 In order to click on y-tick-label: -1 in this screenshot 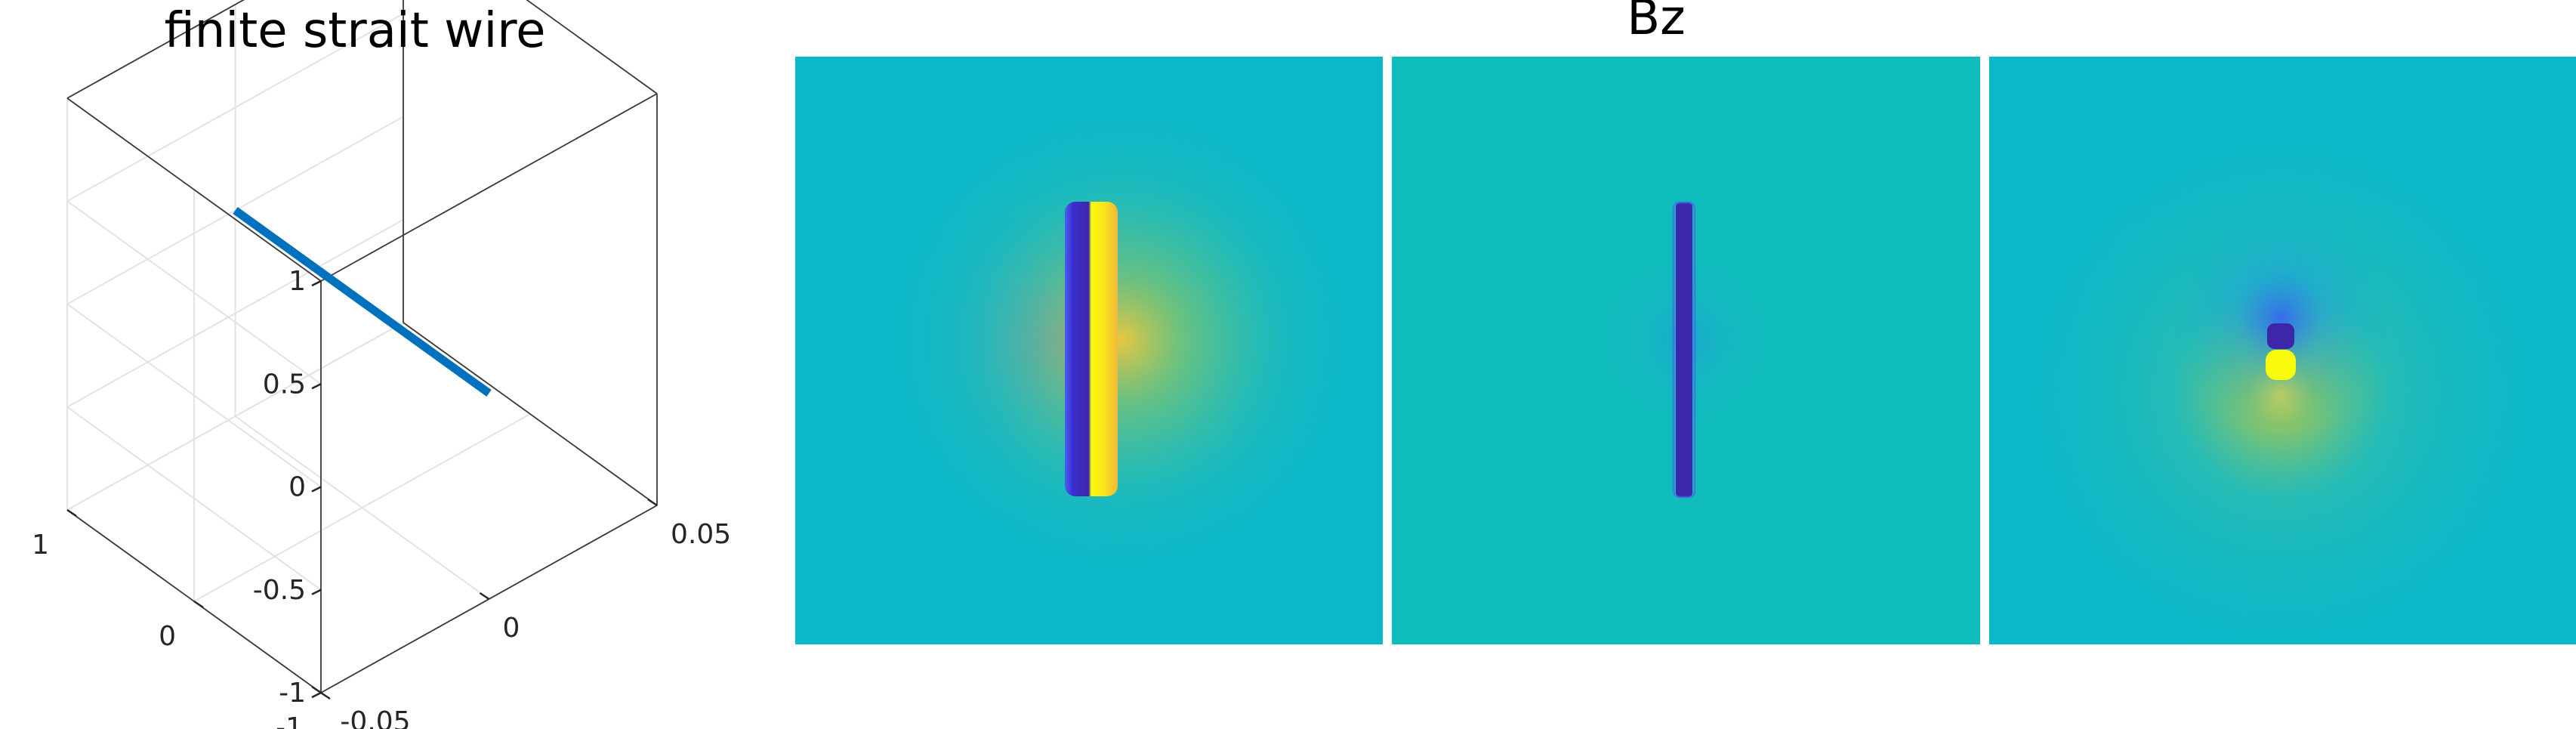, I will do `click(289, 720)`.